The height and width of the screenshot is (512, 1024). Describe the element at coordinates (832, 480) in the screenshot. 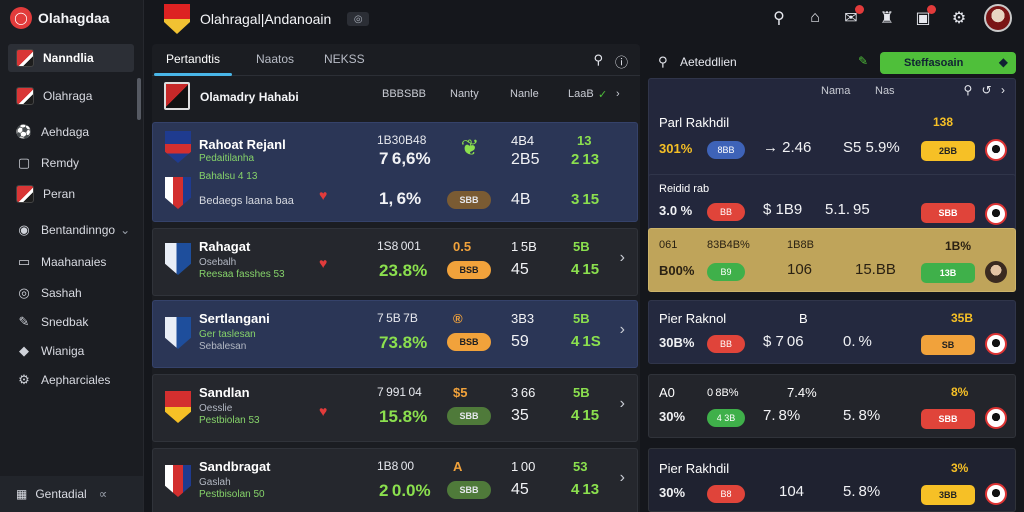

I see `odds-card: Pier Rakhdil 3% 30% B8 104 5. 8% 3BB` at that location.